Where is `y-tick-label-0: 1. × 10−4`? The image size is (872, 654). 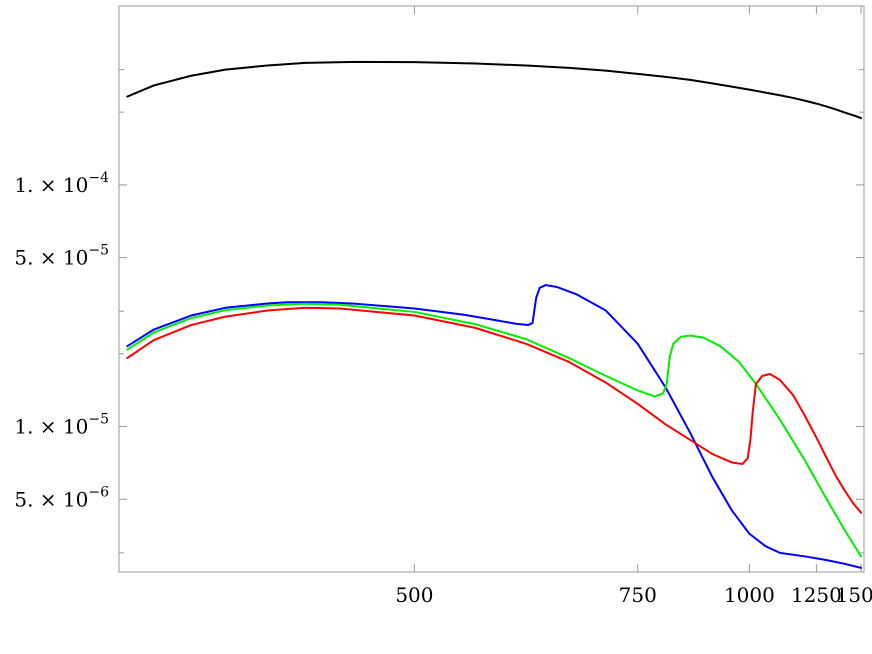 y-tick-label-0: 1. × 10−4 is located at coordinates (61, 183).